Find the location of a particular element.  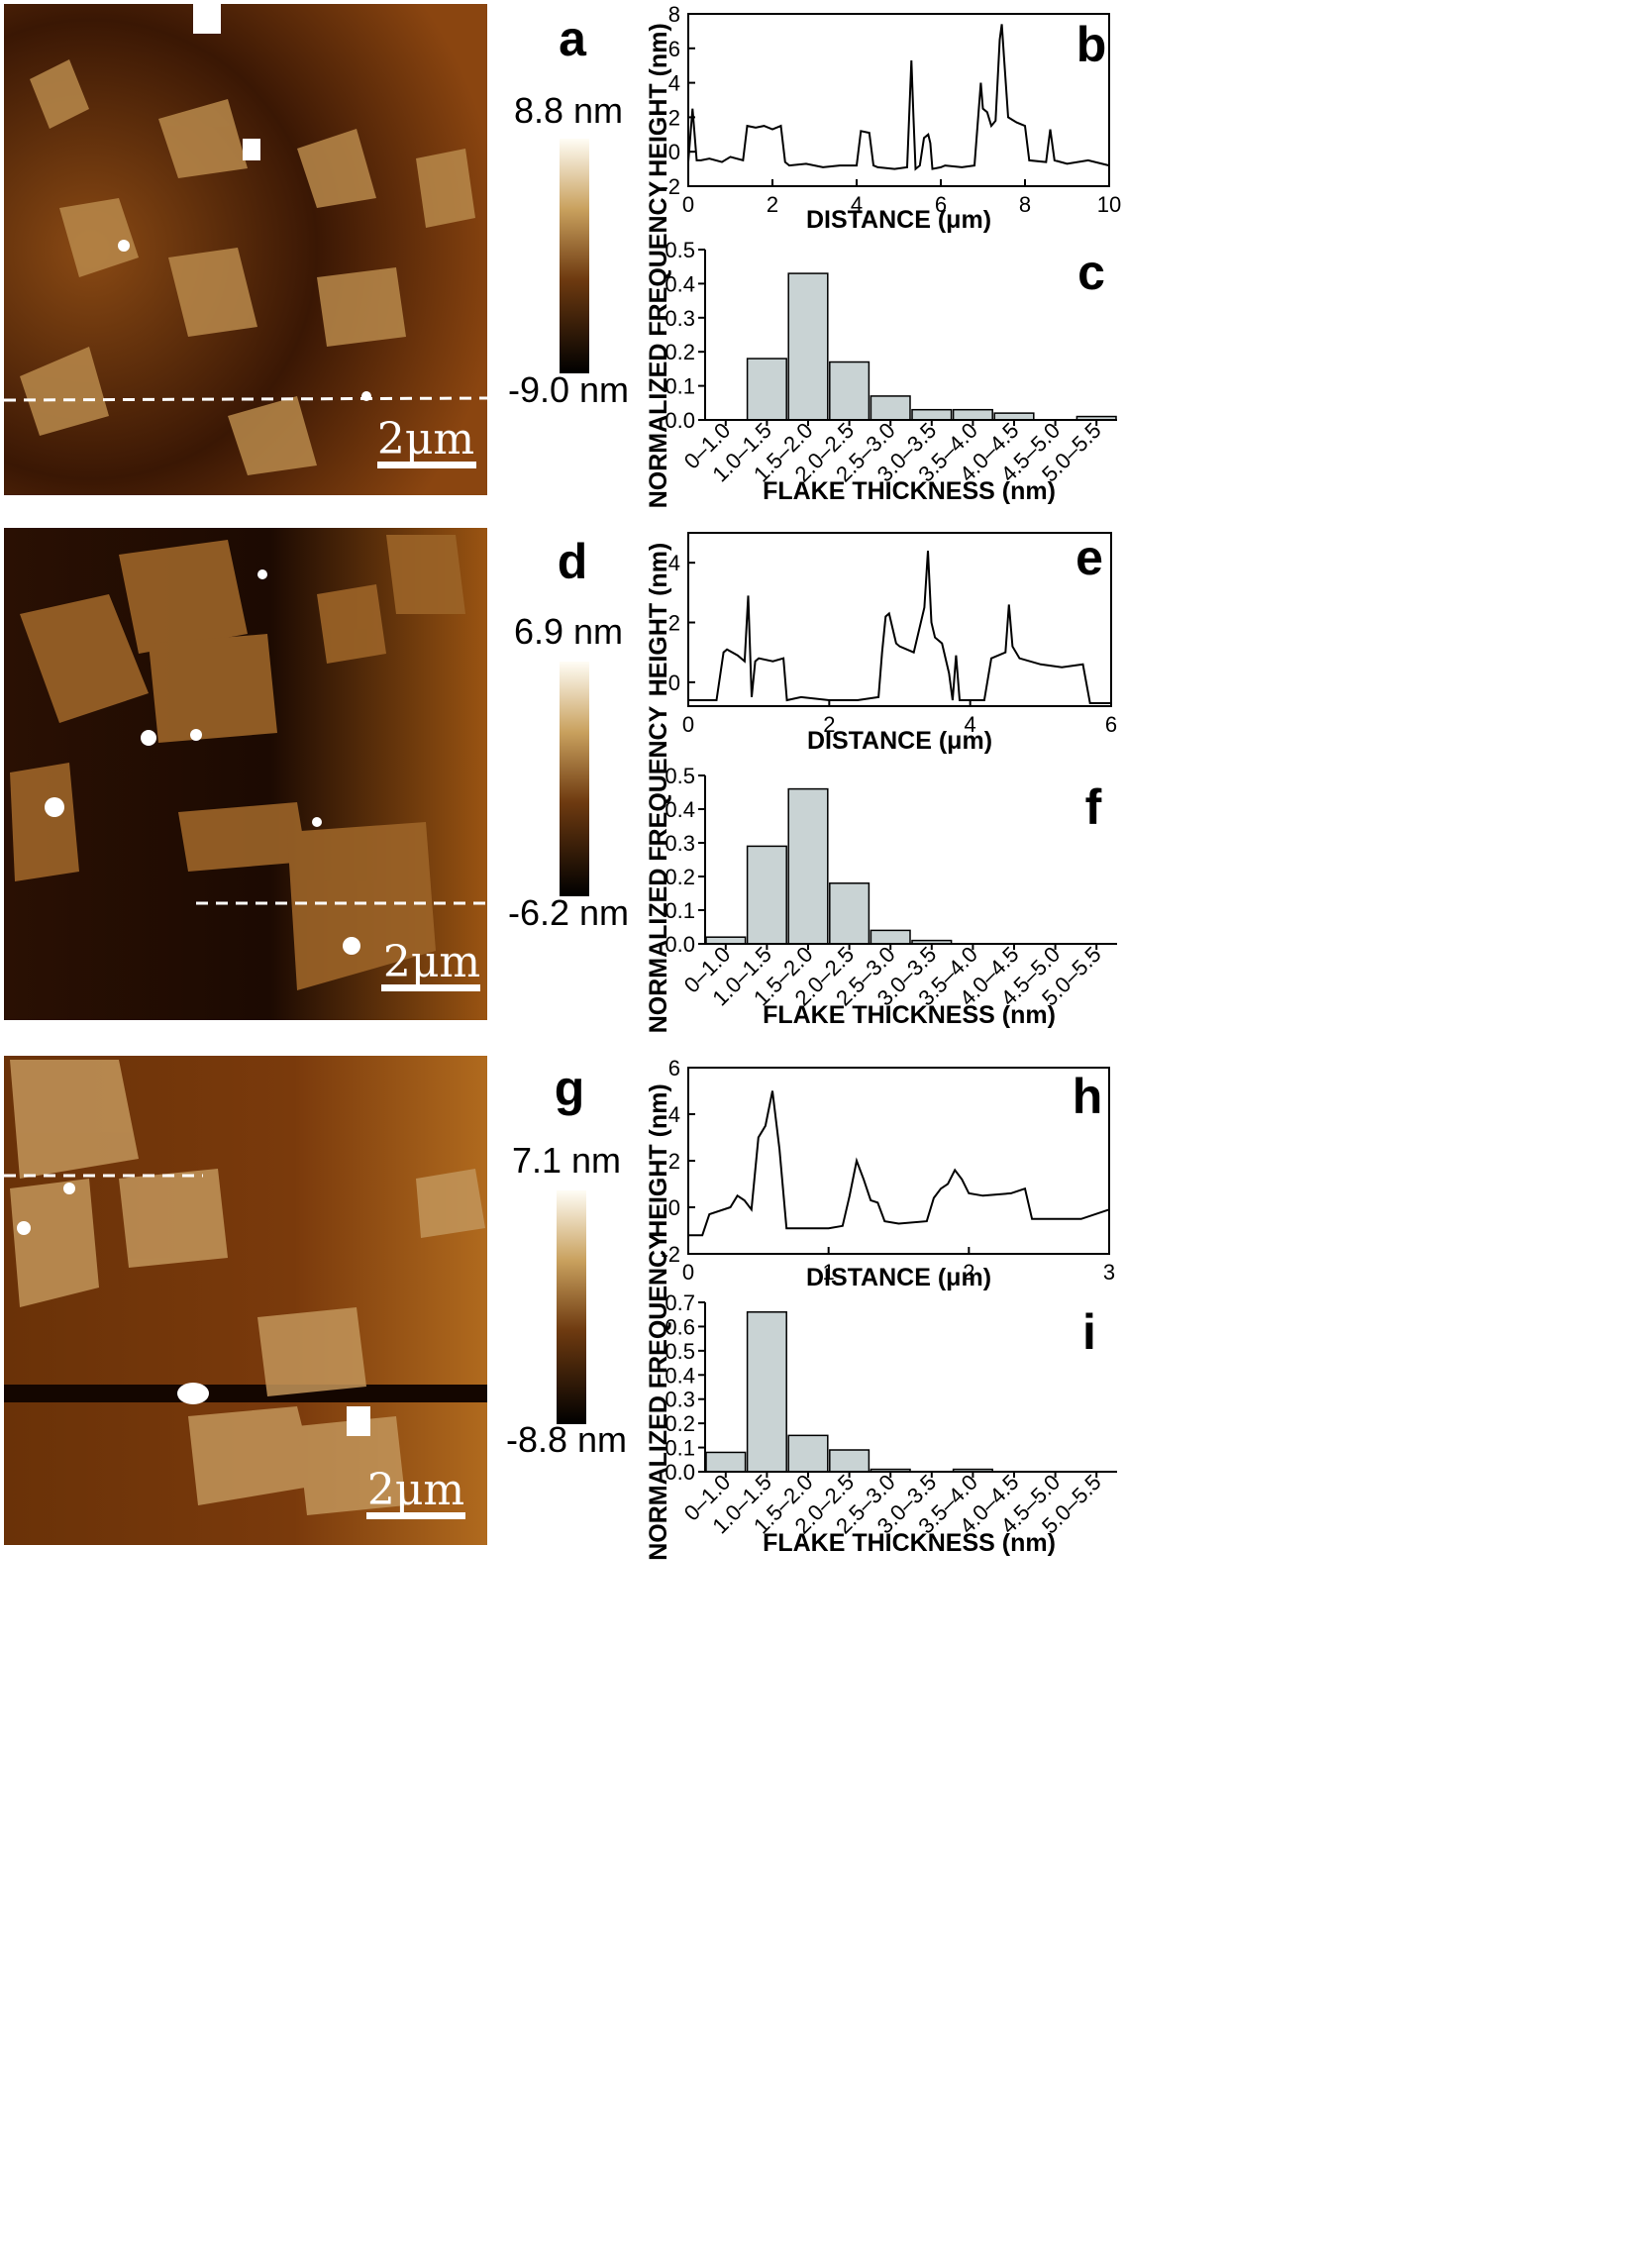

colorbar-min-a: -9.0 nm is located at coordinates (568, 389).